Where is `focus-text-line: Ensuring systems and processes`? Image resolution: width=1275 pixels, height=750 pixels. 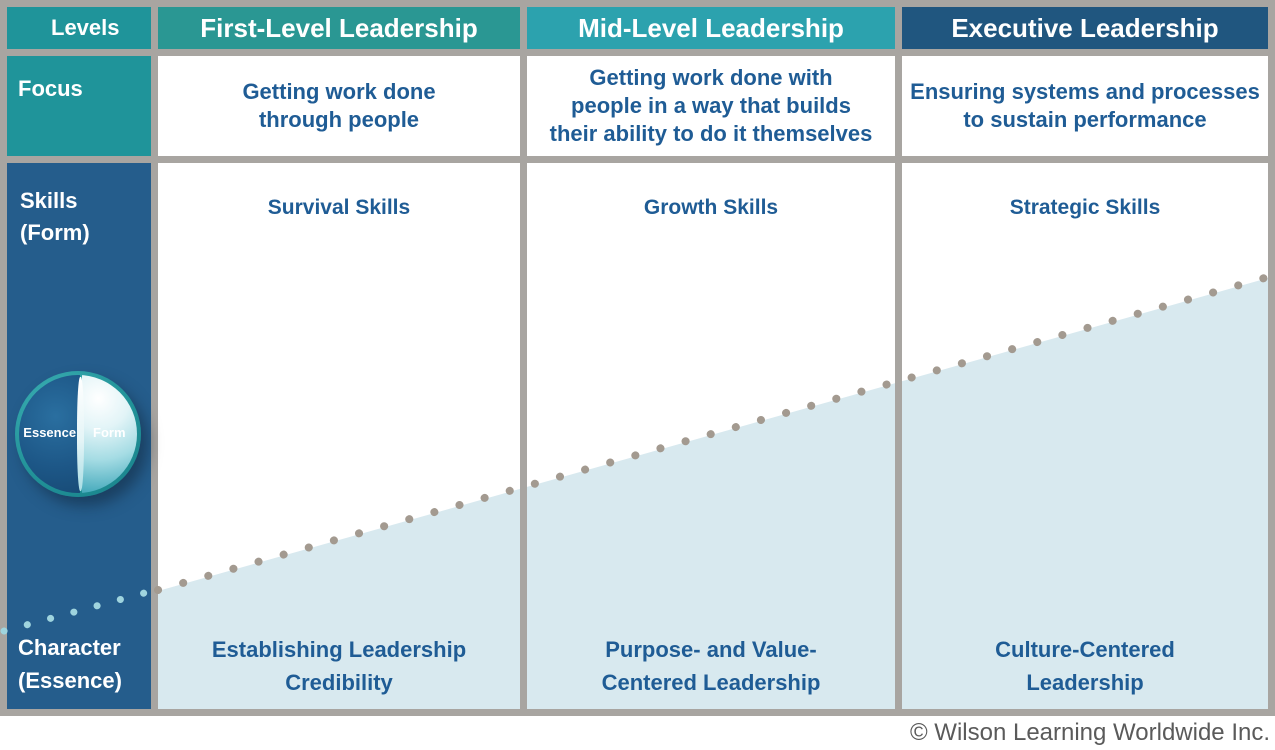 focus-text-line: Ensuring systems and processes is located at coordinates (1085, 91).